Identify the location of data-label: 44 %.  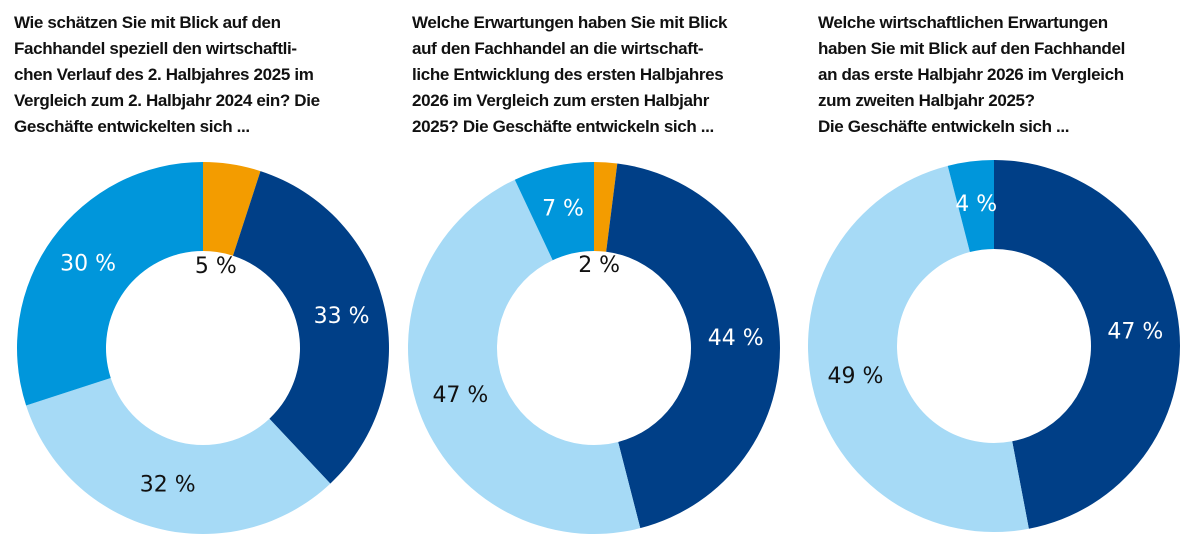
(736, 338).